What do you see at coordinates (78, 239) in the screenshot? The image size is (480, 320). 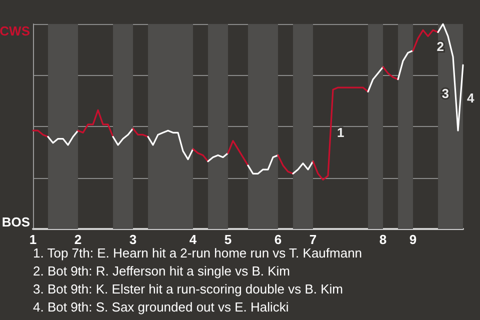 I see `x-tick-label: 2` at bounding box center [78, 239].